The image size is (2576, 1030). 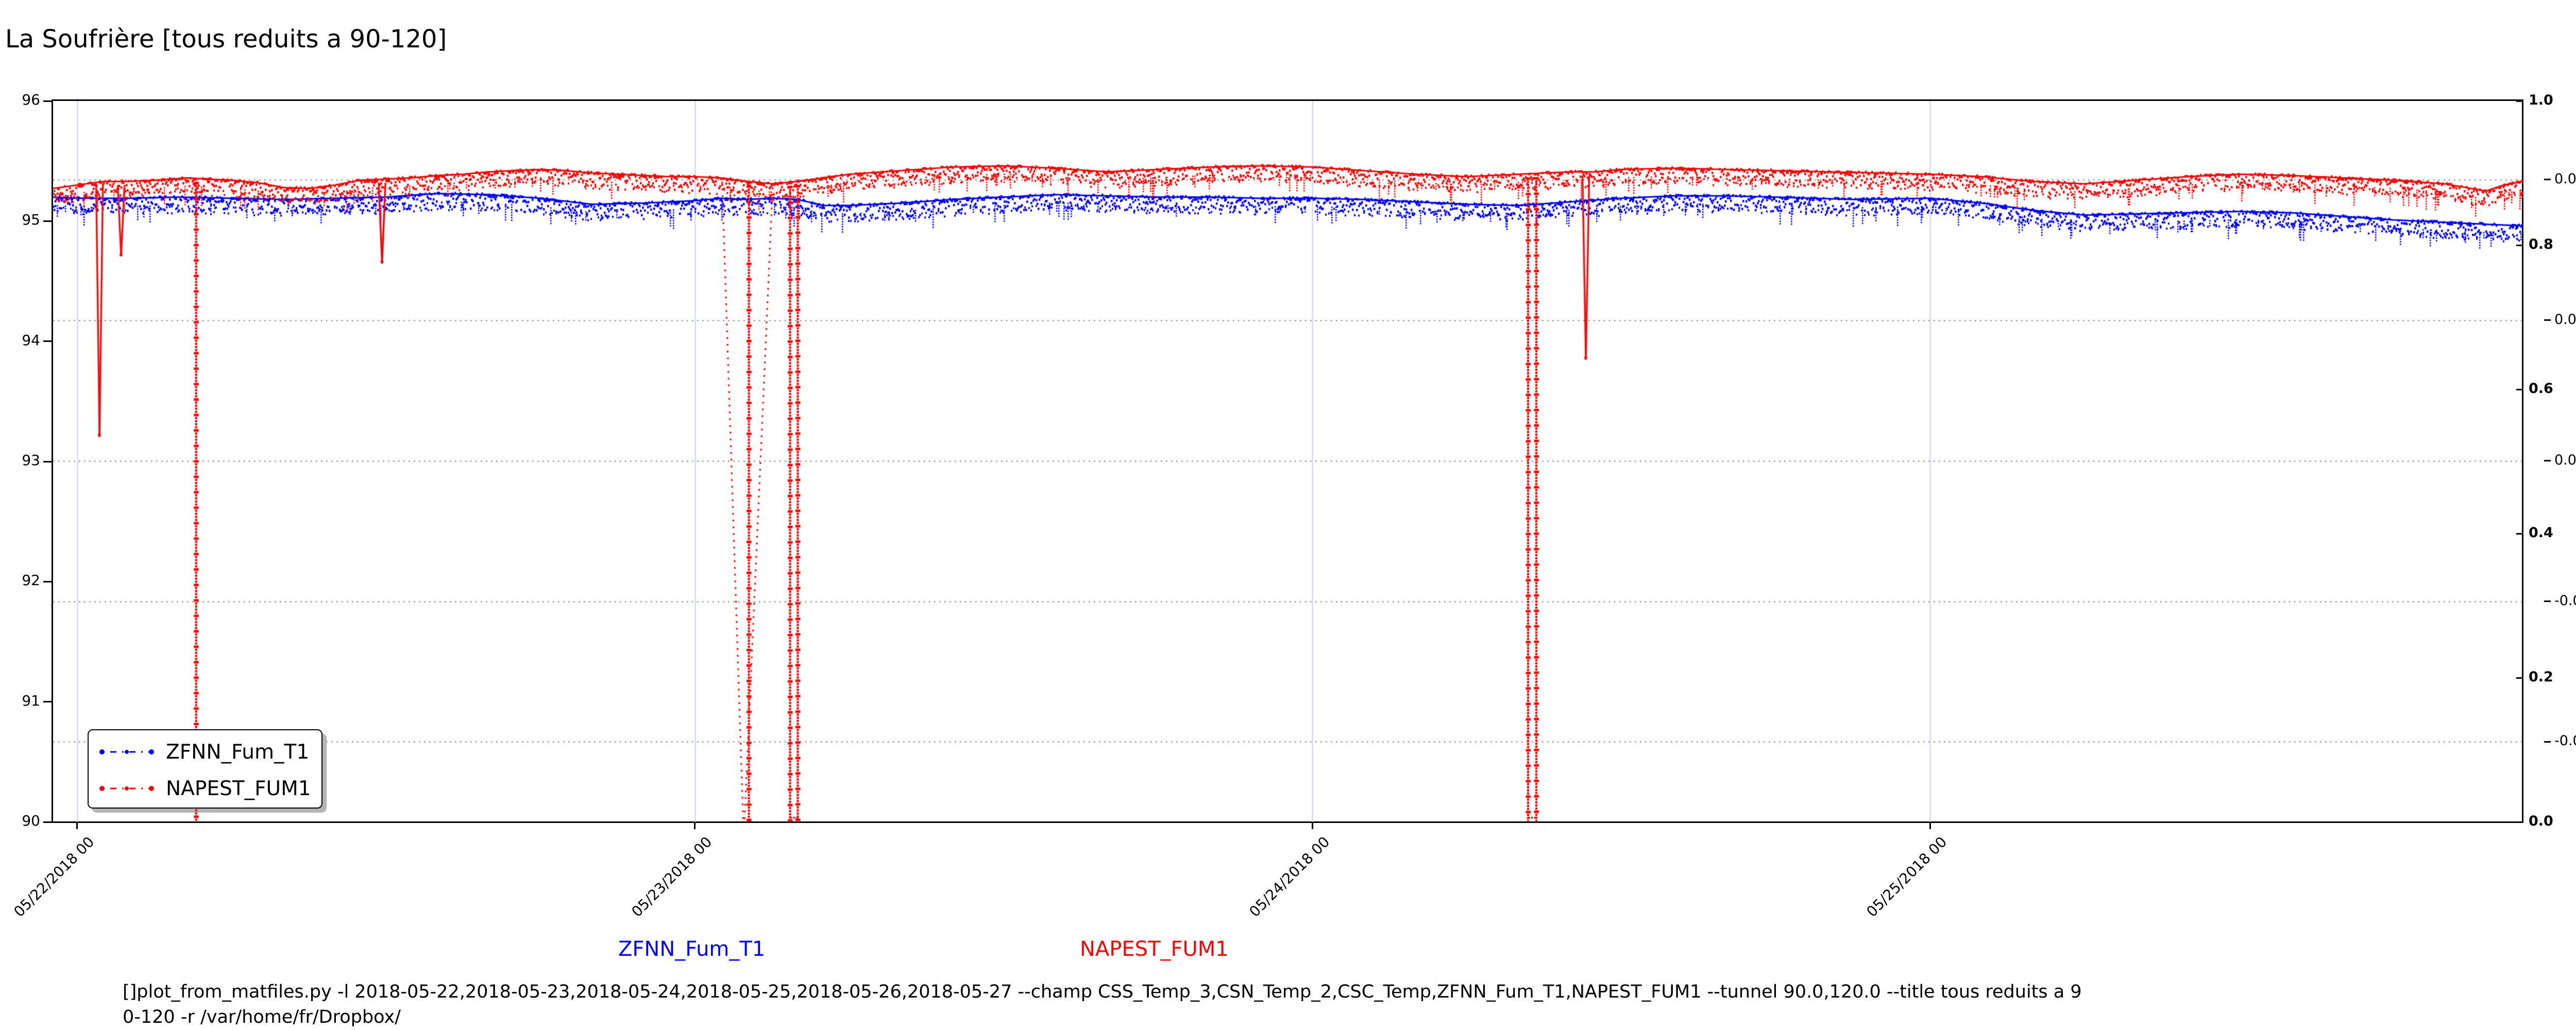 I want to click on right-outer-ytick-label: 0.00, so click(x=2565, y=460).